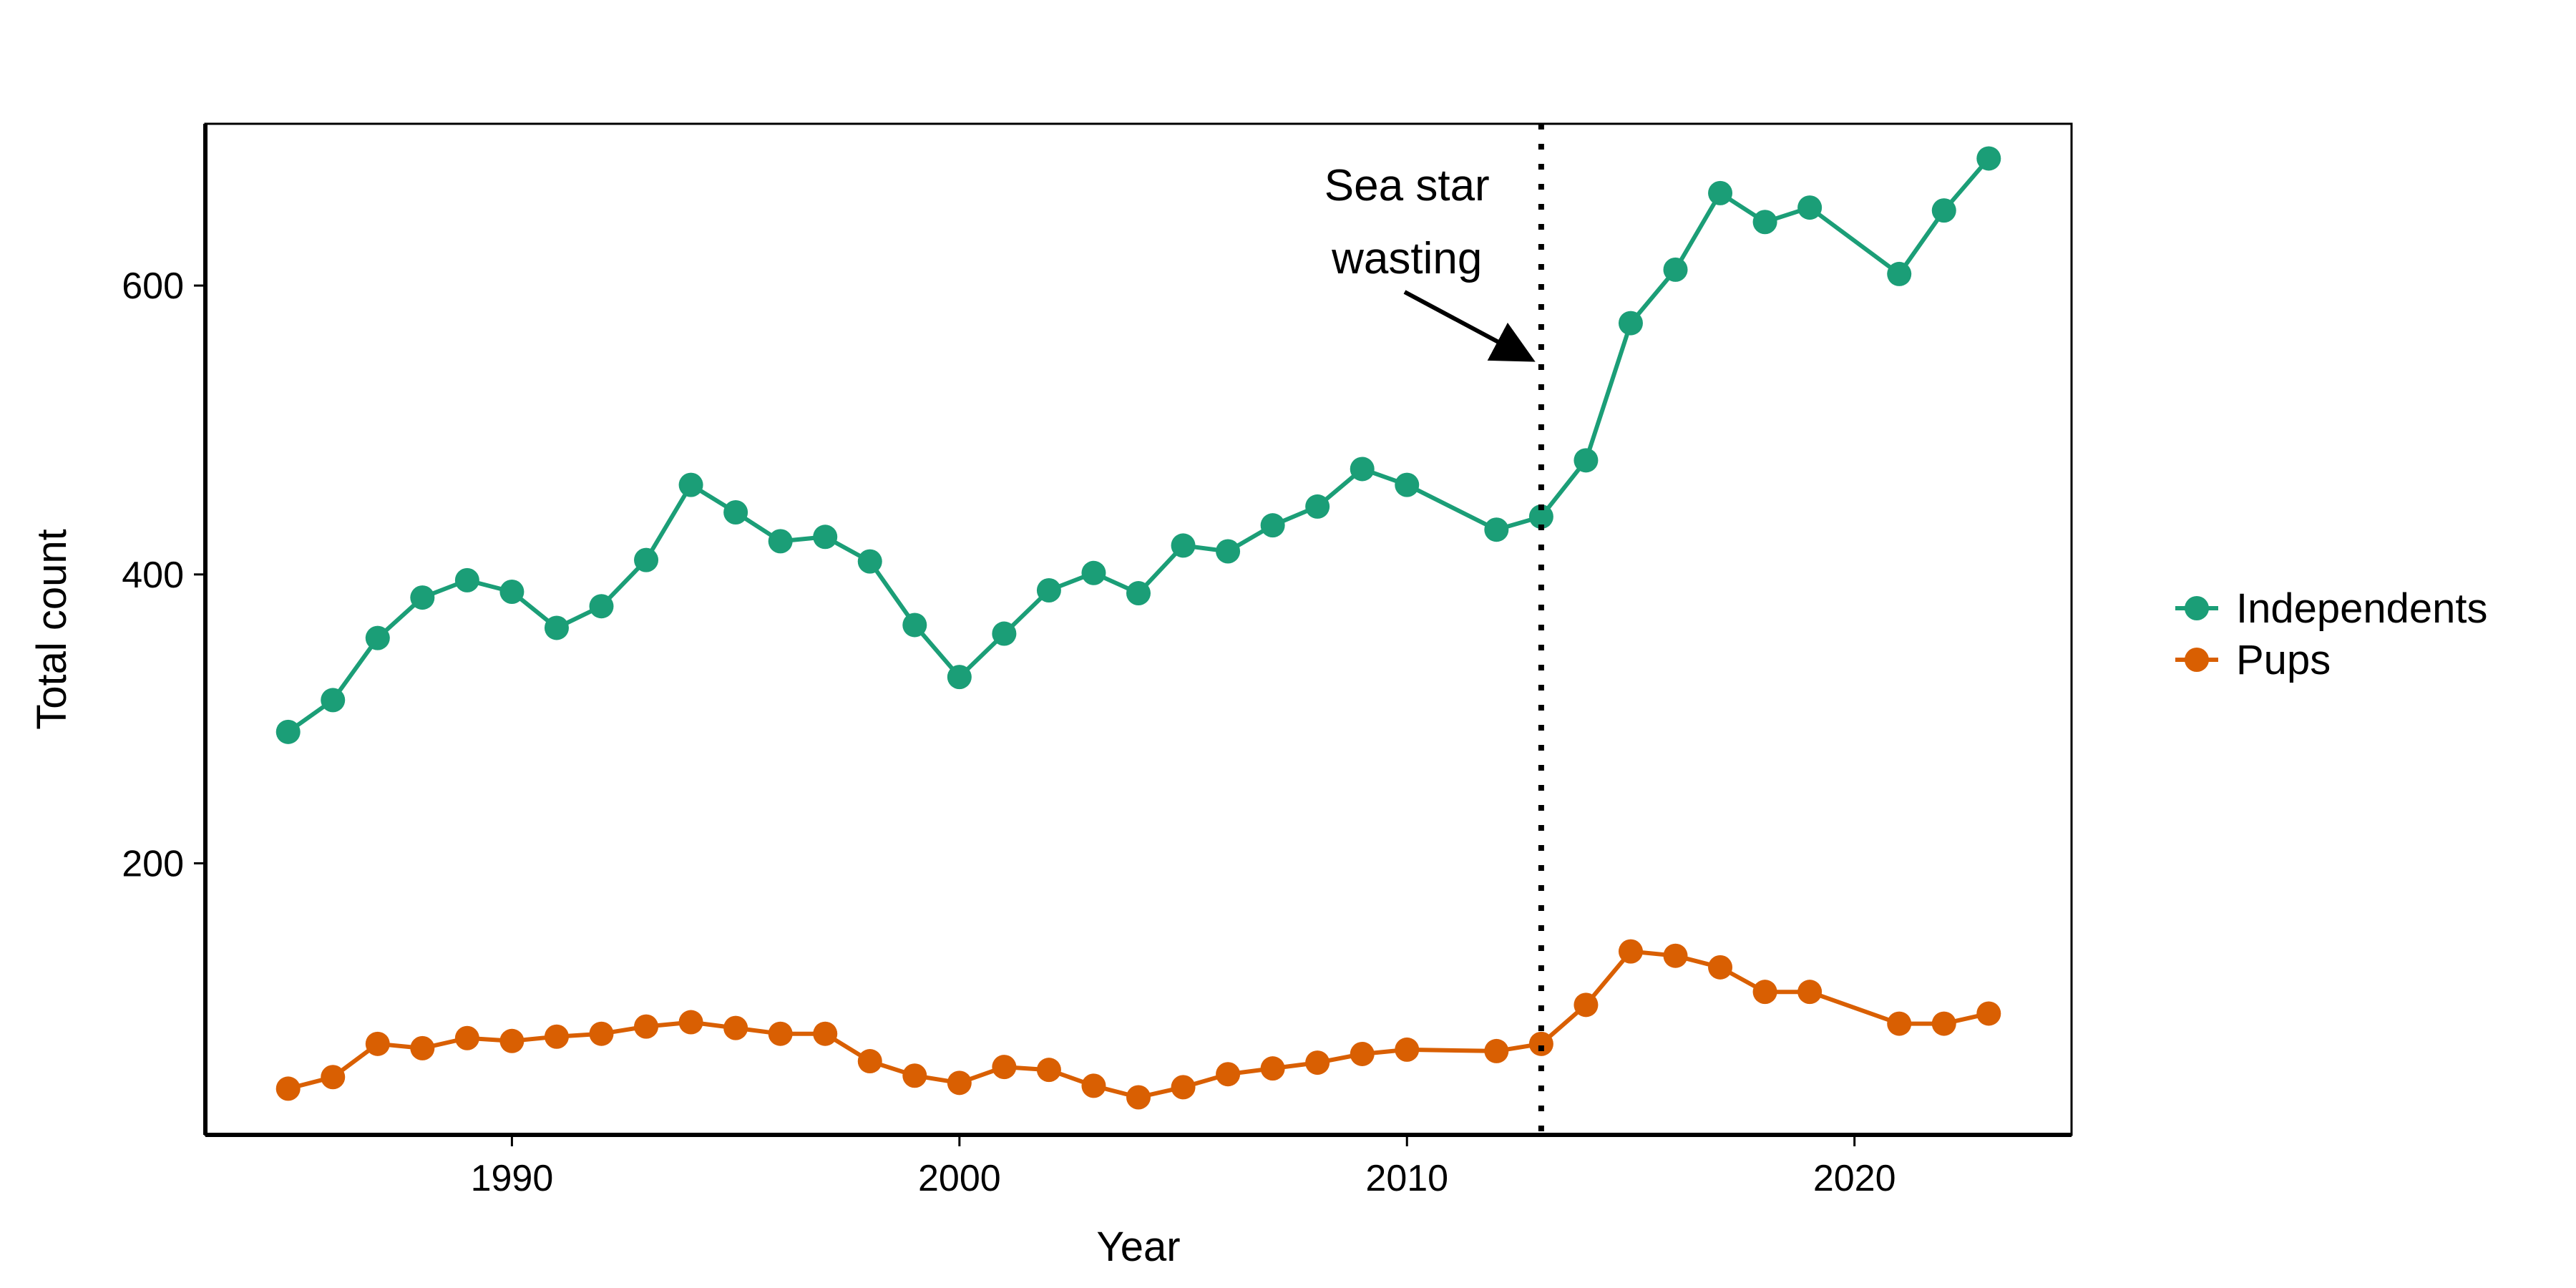  What do you see at coordinates (1434, 629) in the screenshot?
I see `annotation-layer: Sea star wasting` at bounding box center [1434, 629].